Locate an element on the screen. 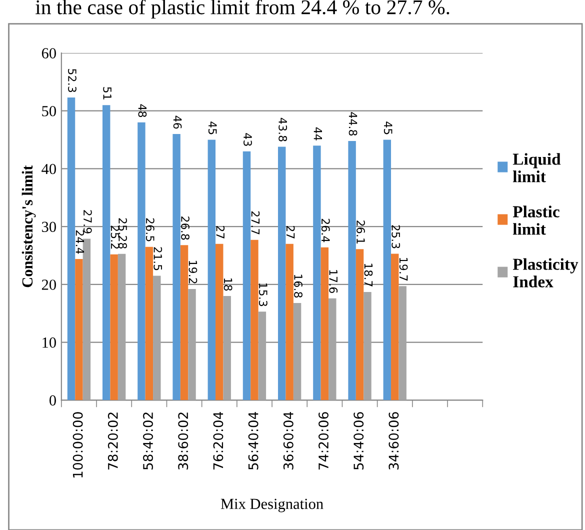 The width and height of the screenshot is (585, 530). y-tick-label: 20 is located at coordinates (49, 285).